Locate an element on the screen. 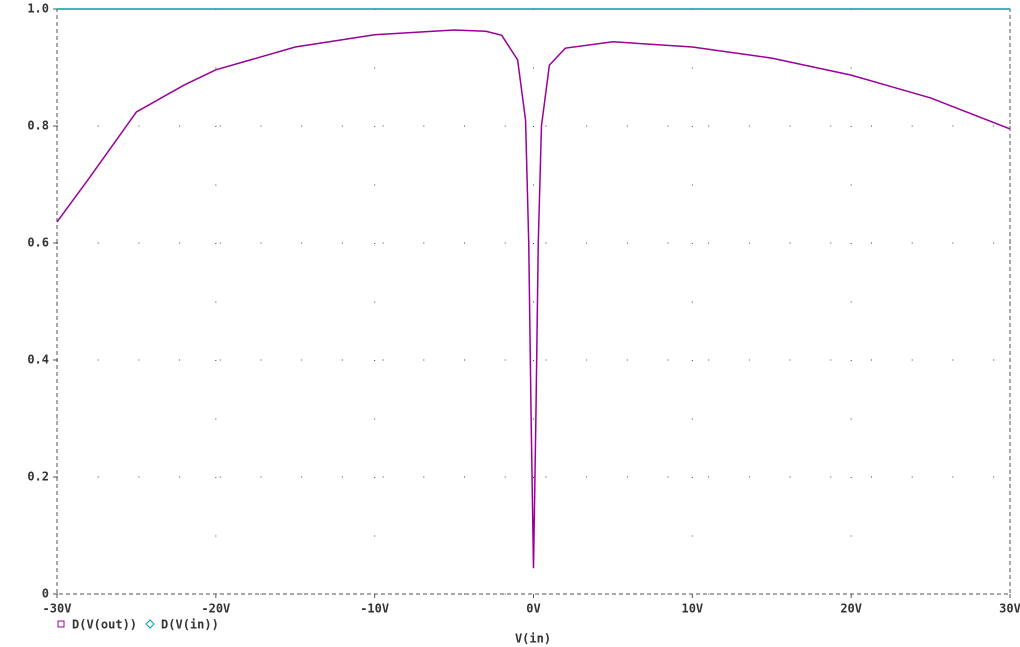 This screenshot has height=647, width=1020. x-tick-label: 30V is located at coordinates (1009, 609).